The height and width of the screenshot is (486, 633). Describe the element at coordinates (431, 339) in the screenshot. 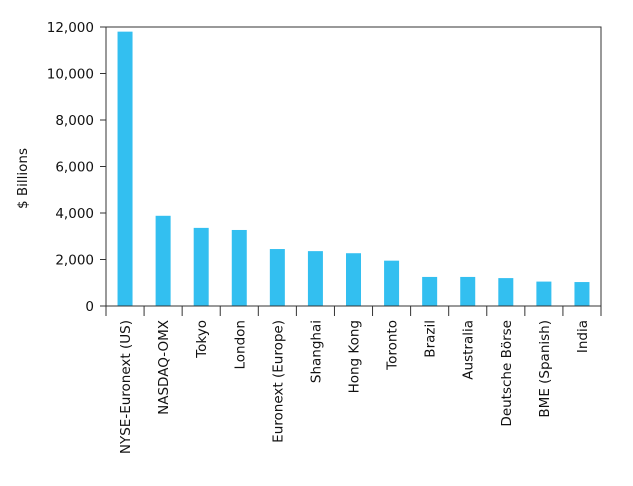

I see `x-tick-label: Brazil` at that location.